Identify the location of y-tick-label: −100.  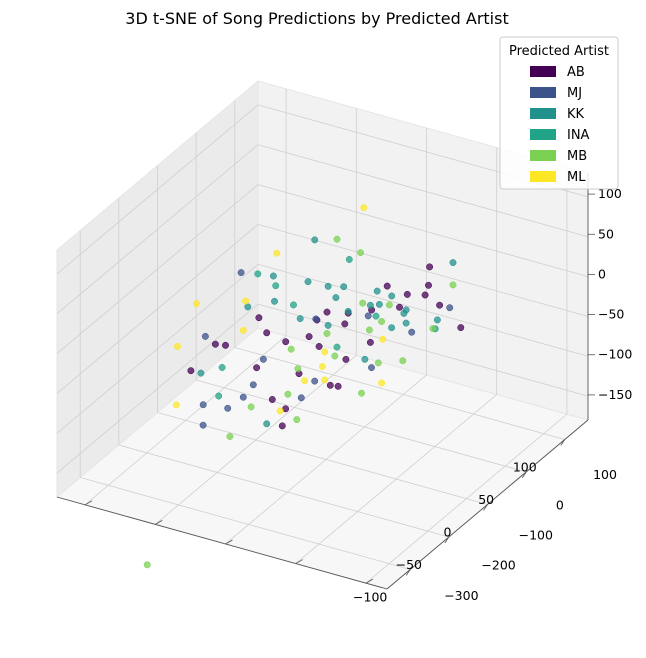
(536, 535).